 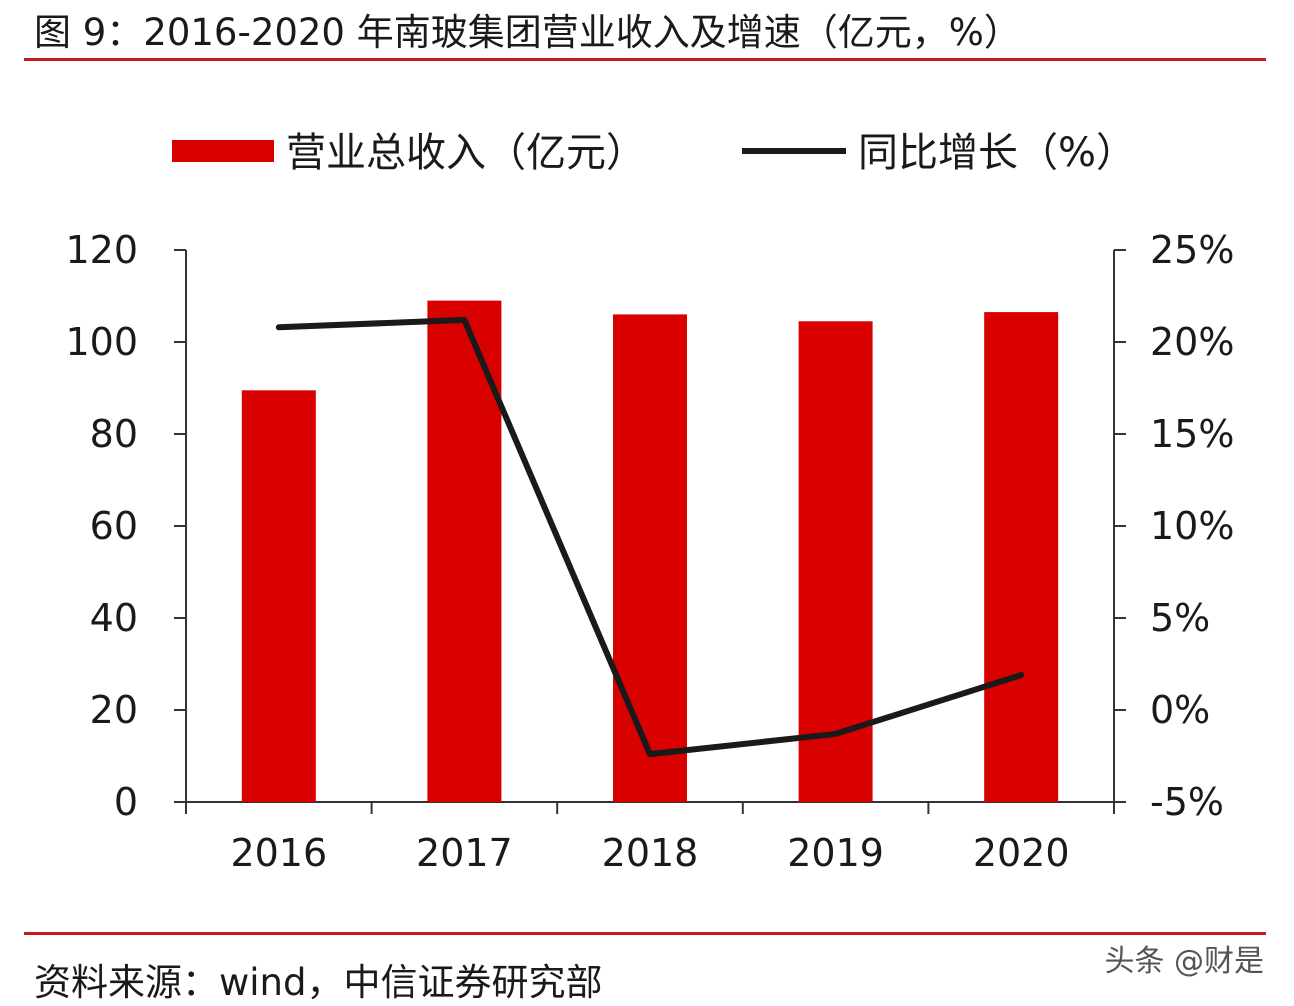 I want to click on x-tick-label: 2016, so click(x=278, y=853).